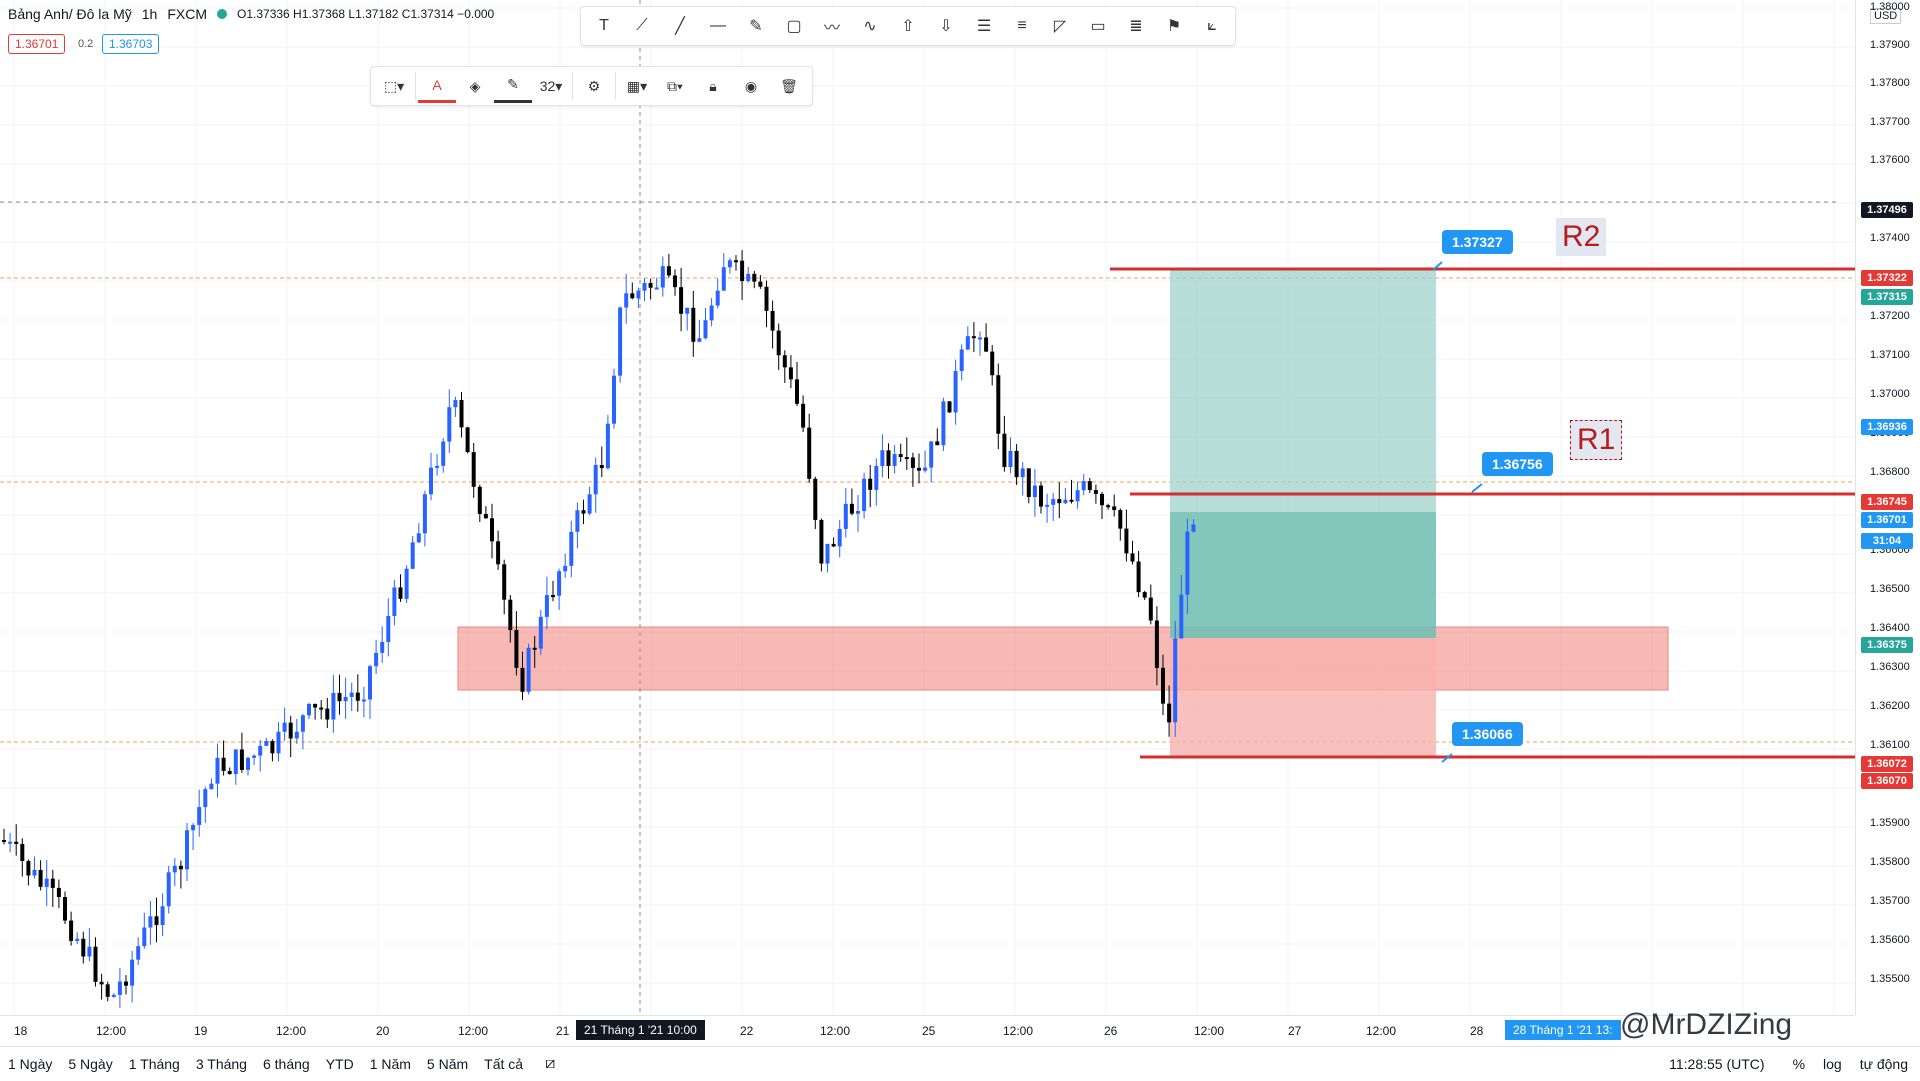  I want to click on sell-price-button: 1.36701, so click(37, 44).